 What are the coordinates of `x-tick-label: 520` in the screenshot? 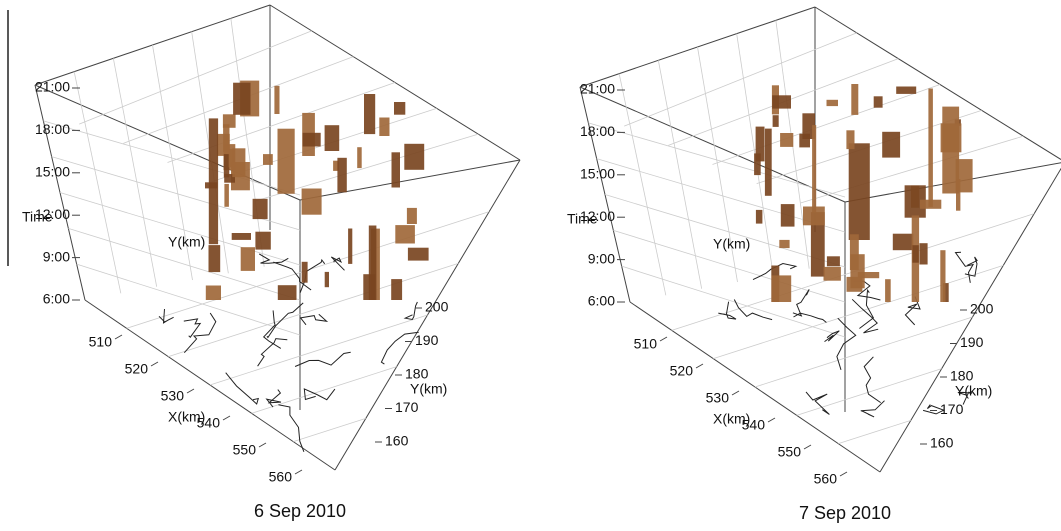 It's located at (682, 371).